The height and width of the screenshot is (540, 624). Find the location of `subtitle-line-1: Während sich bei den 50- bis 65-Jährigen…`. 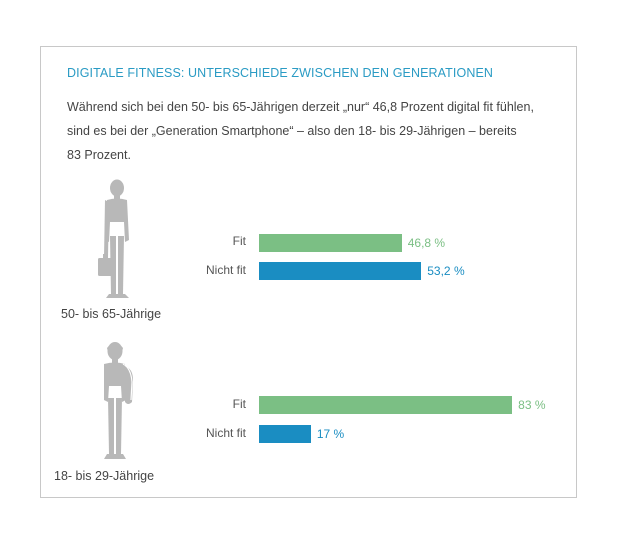

subtitle-line-1: Während sich bei den 50- bis 65-Jährigen… is located at coordinates (300, 107).